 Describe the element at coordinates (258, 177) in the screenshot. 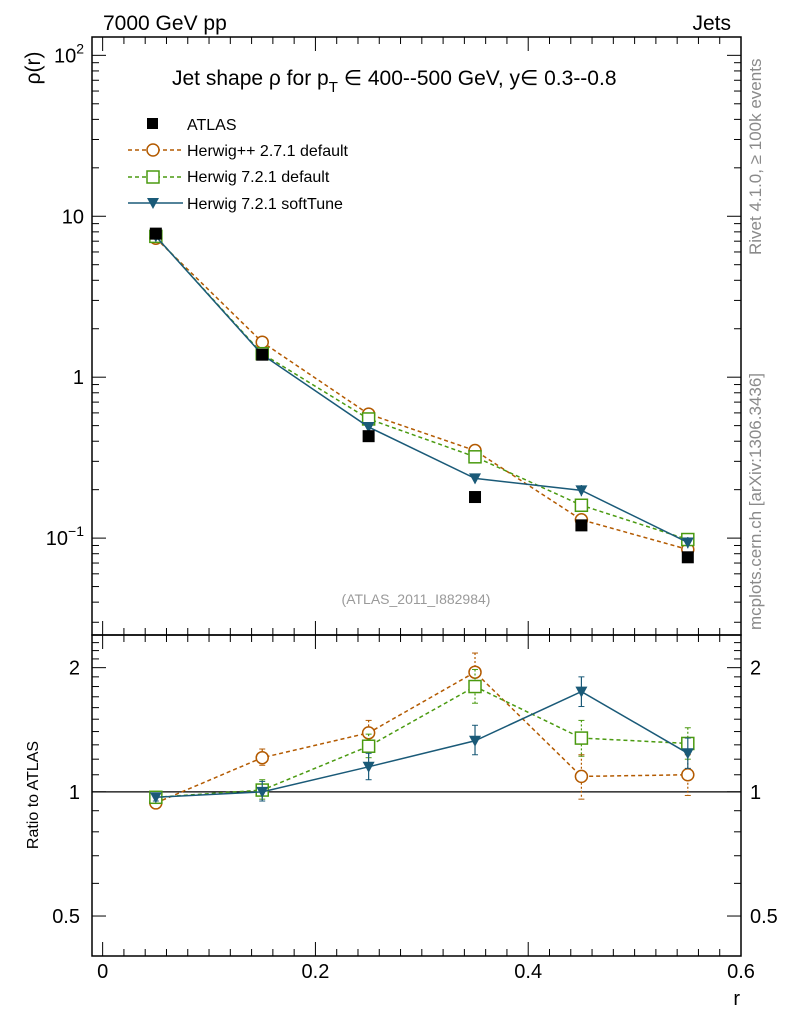

I see `legend-herwig721-label: Herwig 7.2.1 default` at that location.